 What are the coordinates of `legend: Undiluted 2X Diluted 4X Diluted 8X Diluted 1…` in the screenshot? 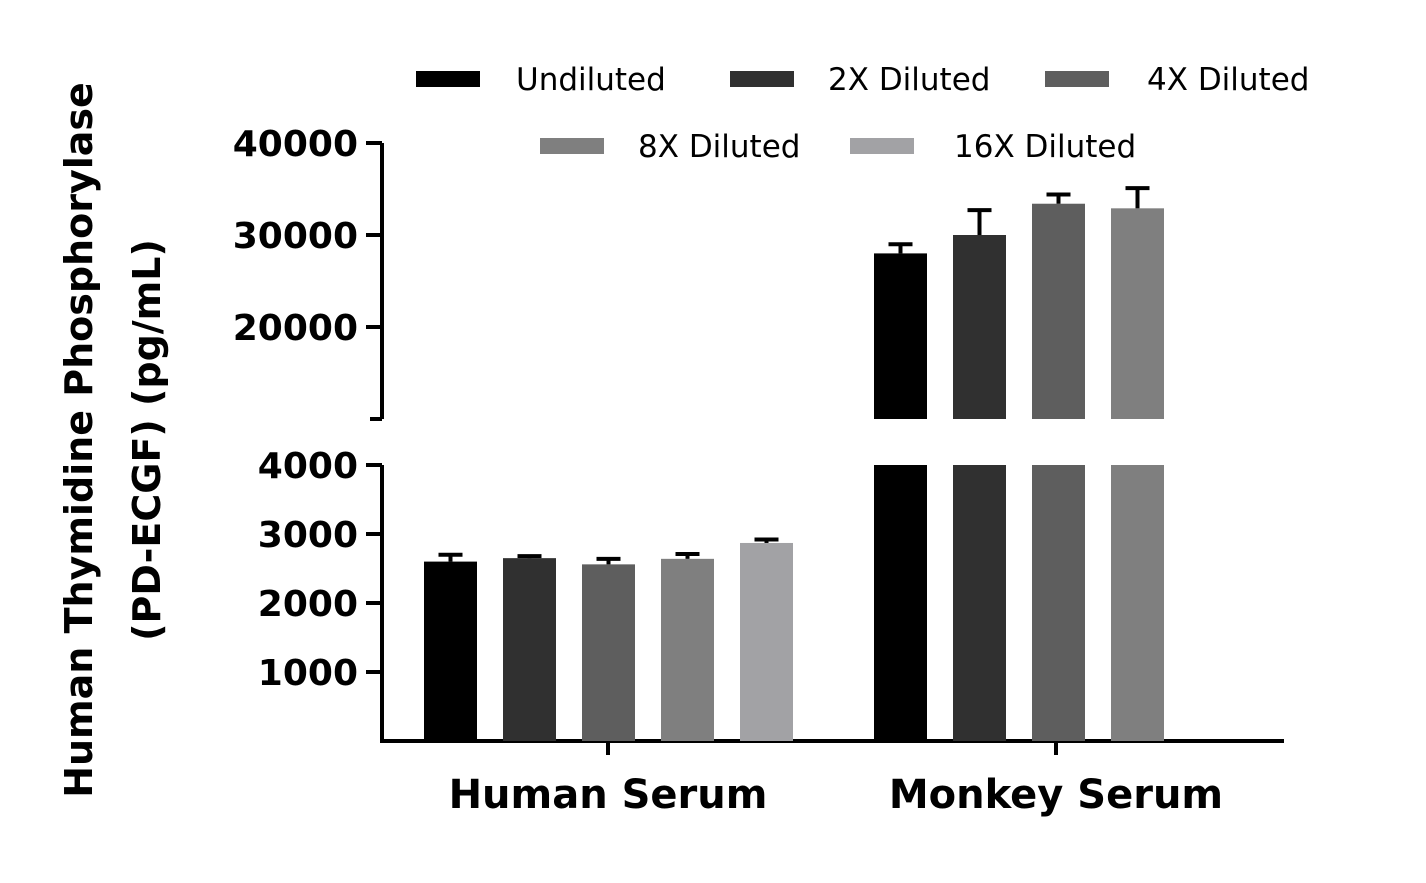 It's located at (862, 113).